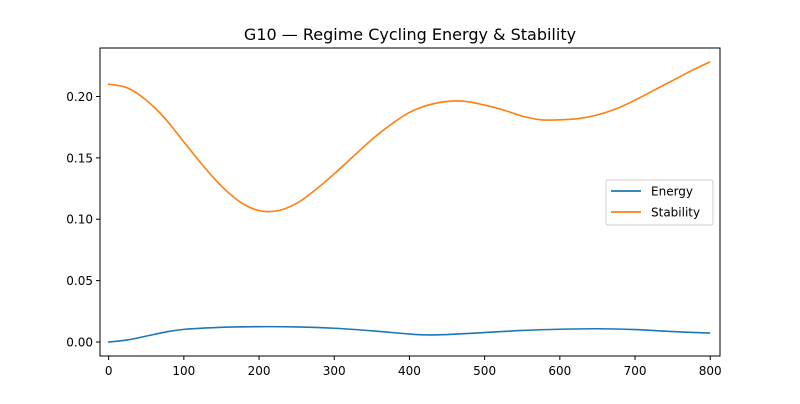  I want to click on legend-label: Stability, so click(675, 213).